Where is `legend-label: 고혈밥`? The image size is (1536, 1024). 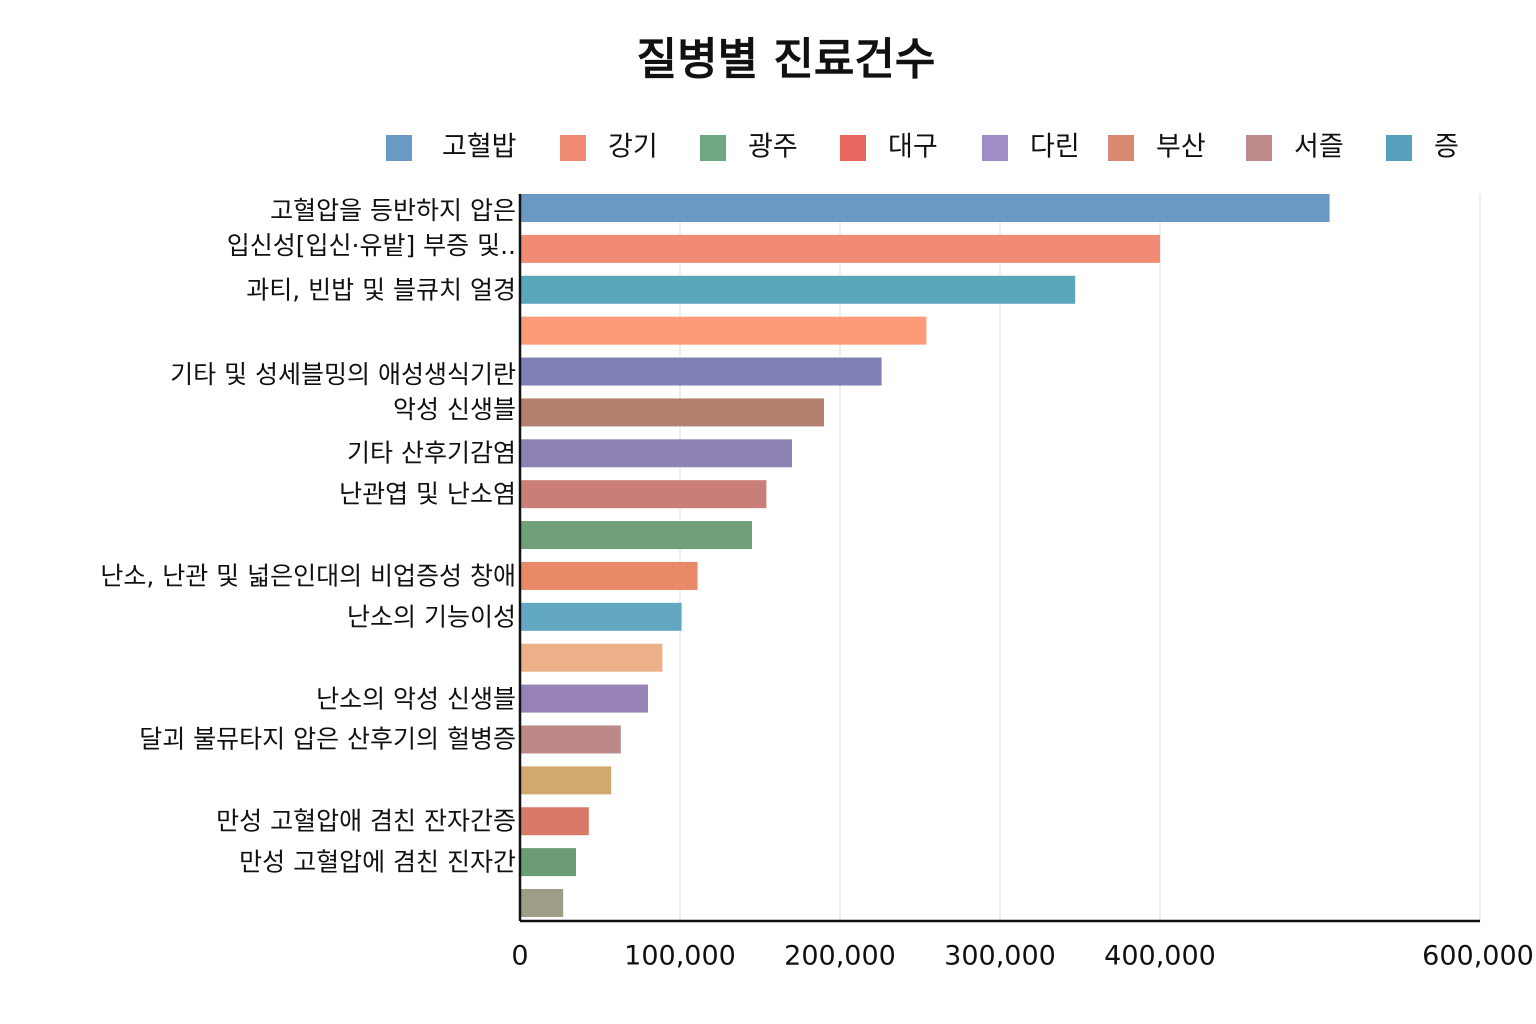
legend-label: 고혈밥 is located at coordinates (479, 147).